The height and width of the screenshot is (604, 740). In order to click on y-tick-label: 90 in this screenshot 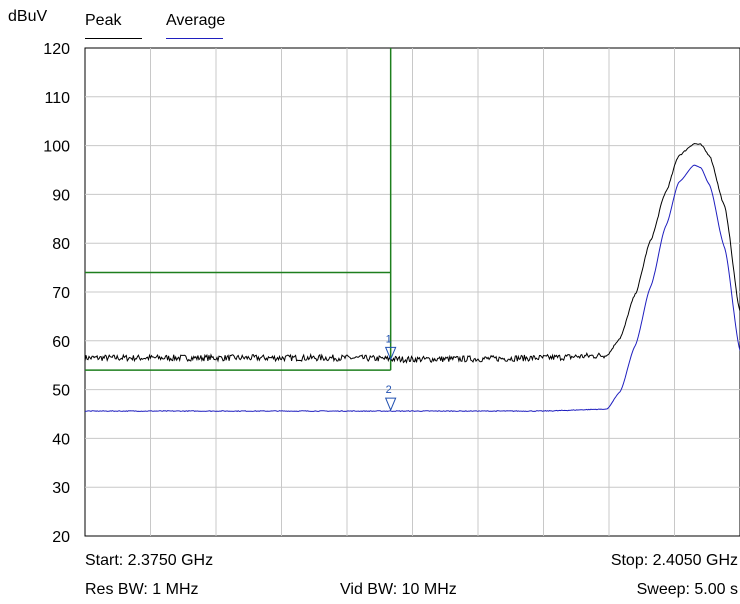, I will do `click(61, 195)`.